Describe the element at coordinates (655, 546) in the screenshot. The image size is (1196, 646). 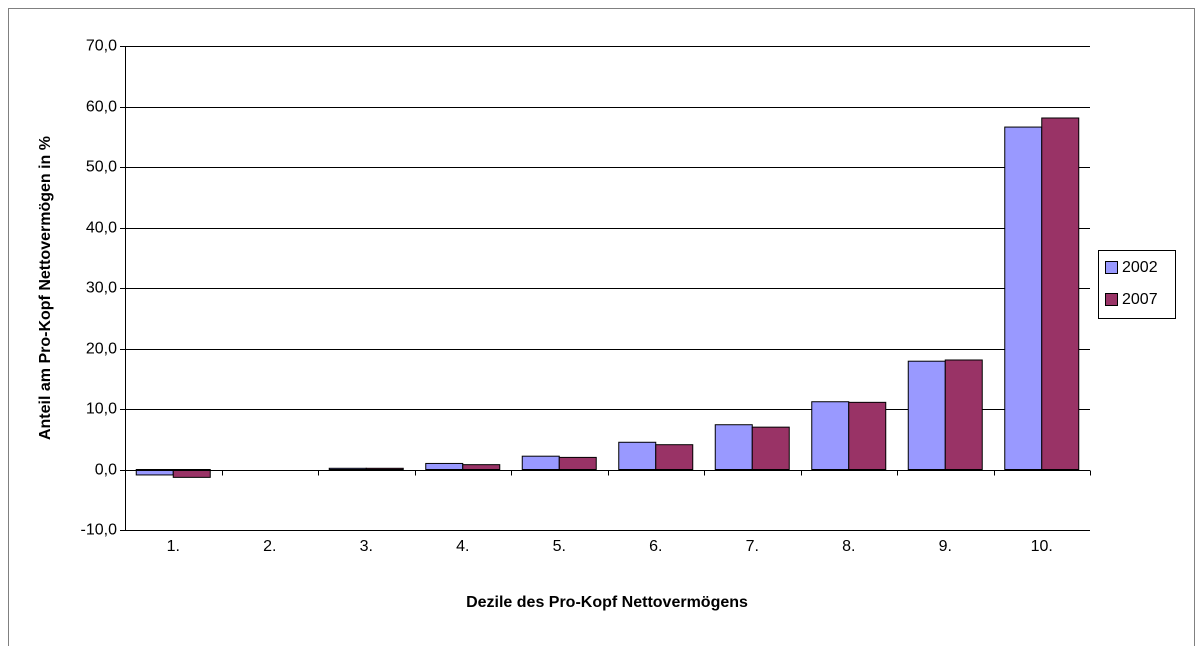
I see `x-tick-label: 6.` at that location.